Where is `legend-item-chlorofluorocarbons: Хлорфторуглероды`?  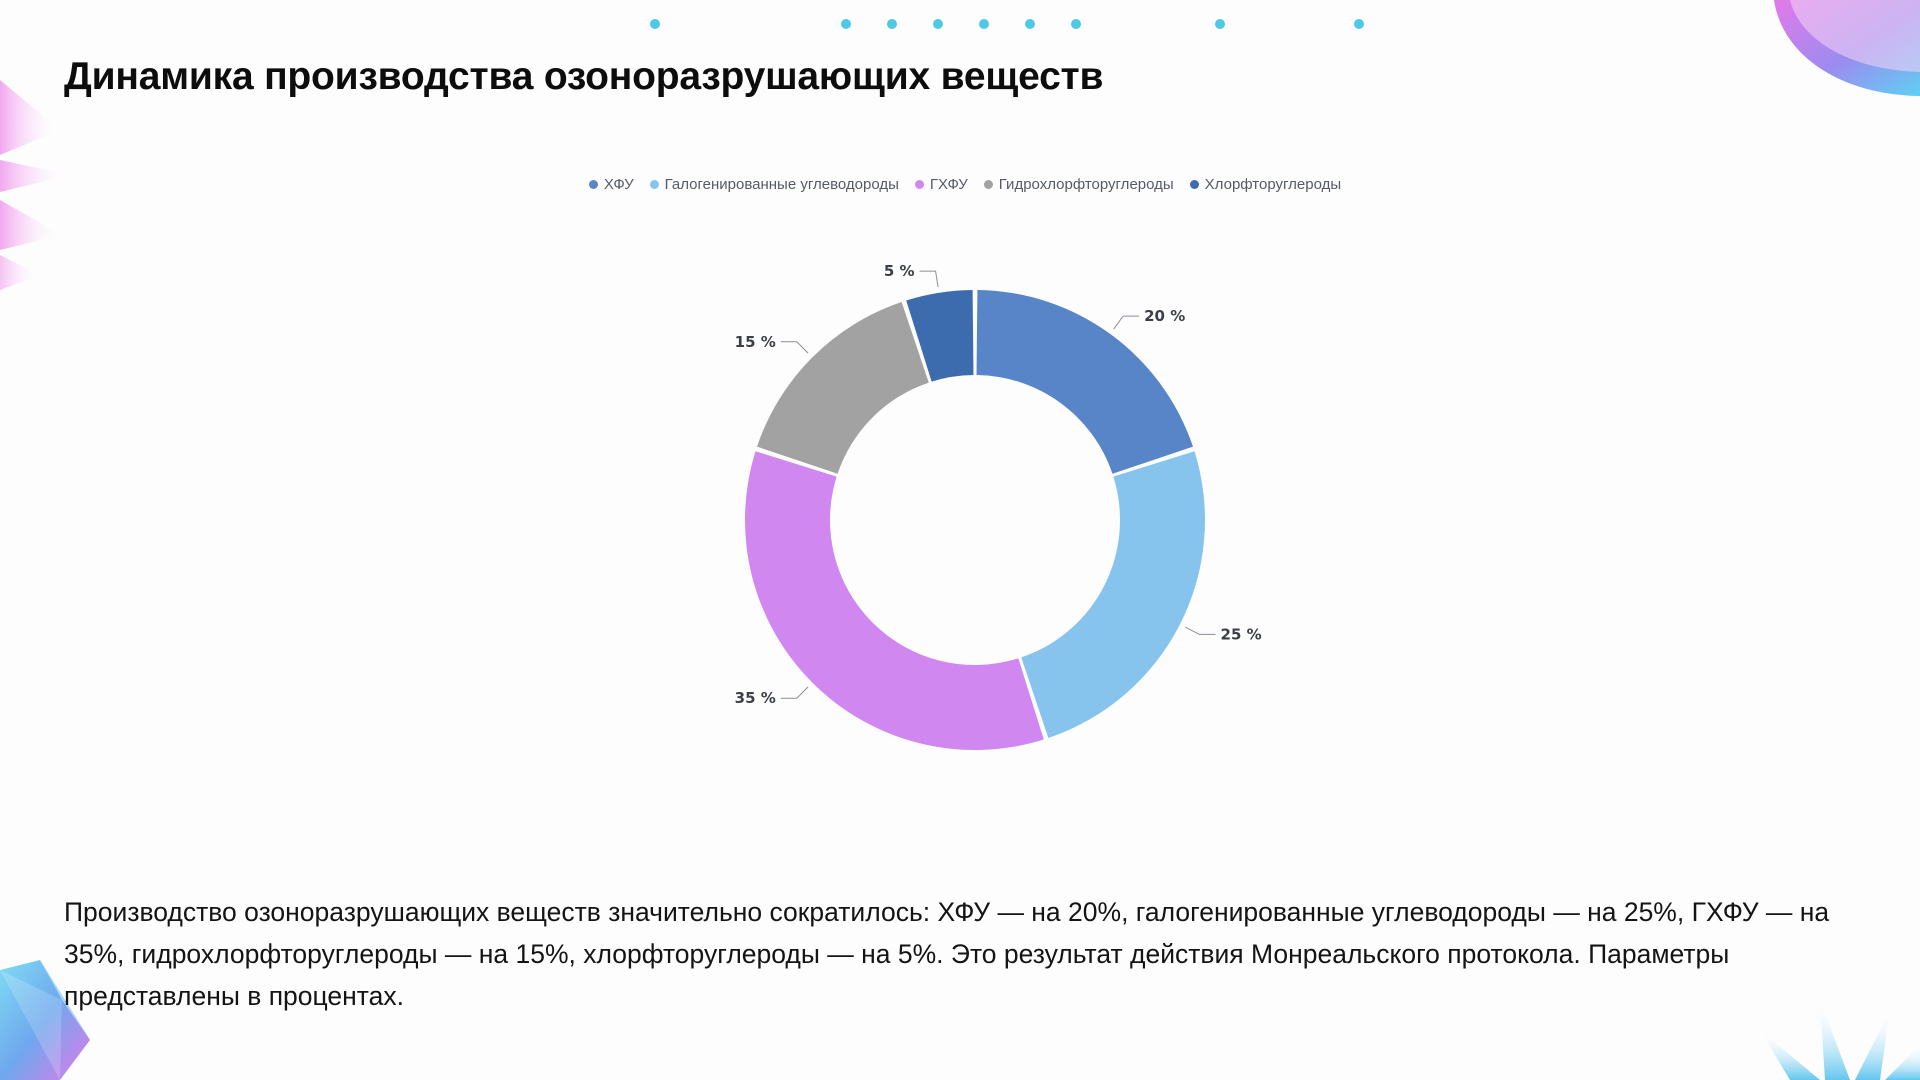
legend-item-chlorofluorocarbons: Хлорфторуглероды is located at coordinates (1265, 184).